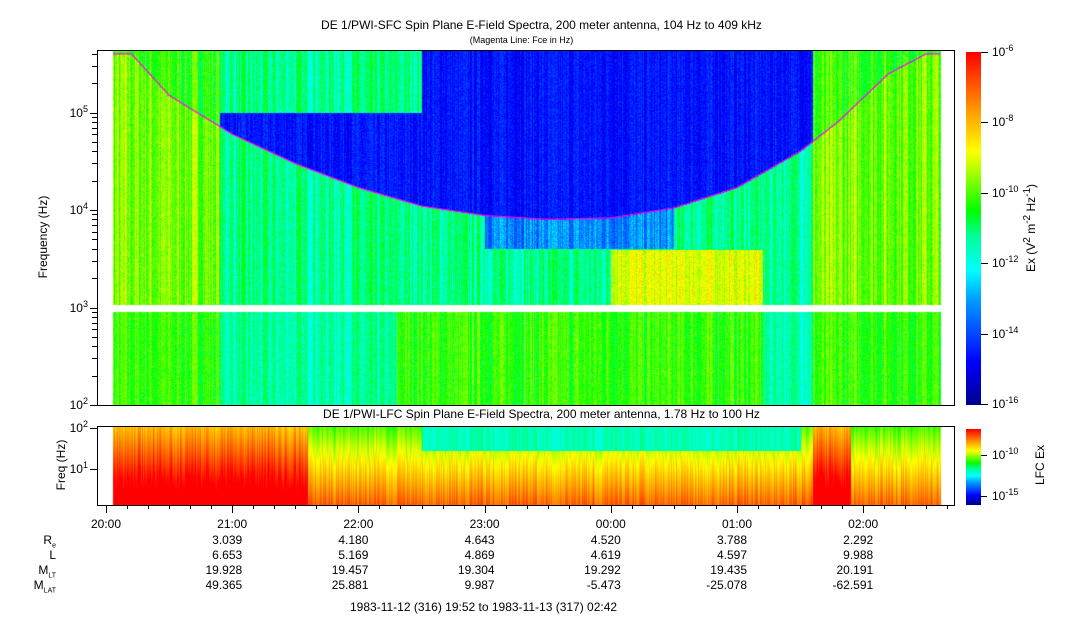 Image resolution: width=1083 pixels, height=620 pixels. Describe the element at coordinates (731, 555) in the screenshot. I see `ephemeris-value: 4.597` at that location.